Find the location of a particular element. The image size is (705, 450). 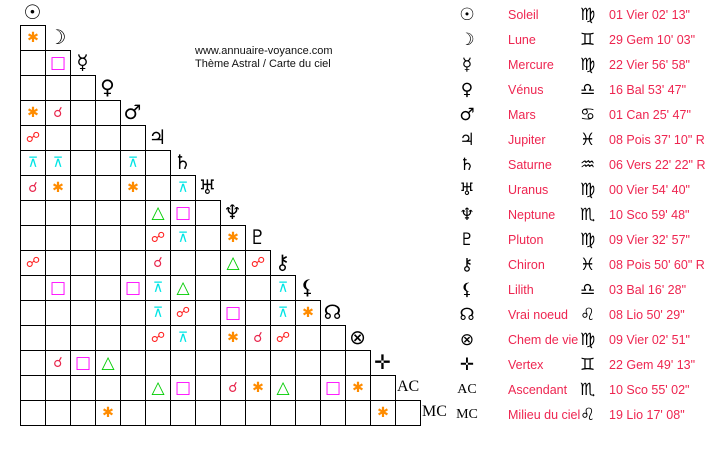

chart-subtitle: Thème Astral / Carte du ciel is located at coordinates (263, 64).